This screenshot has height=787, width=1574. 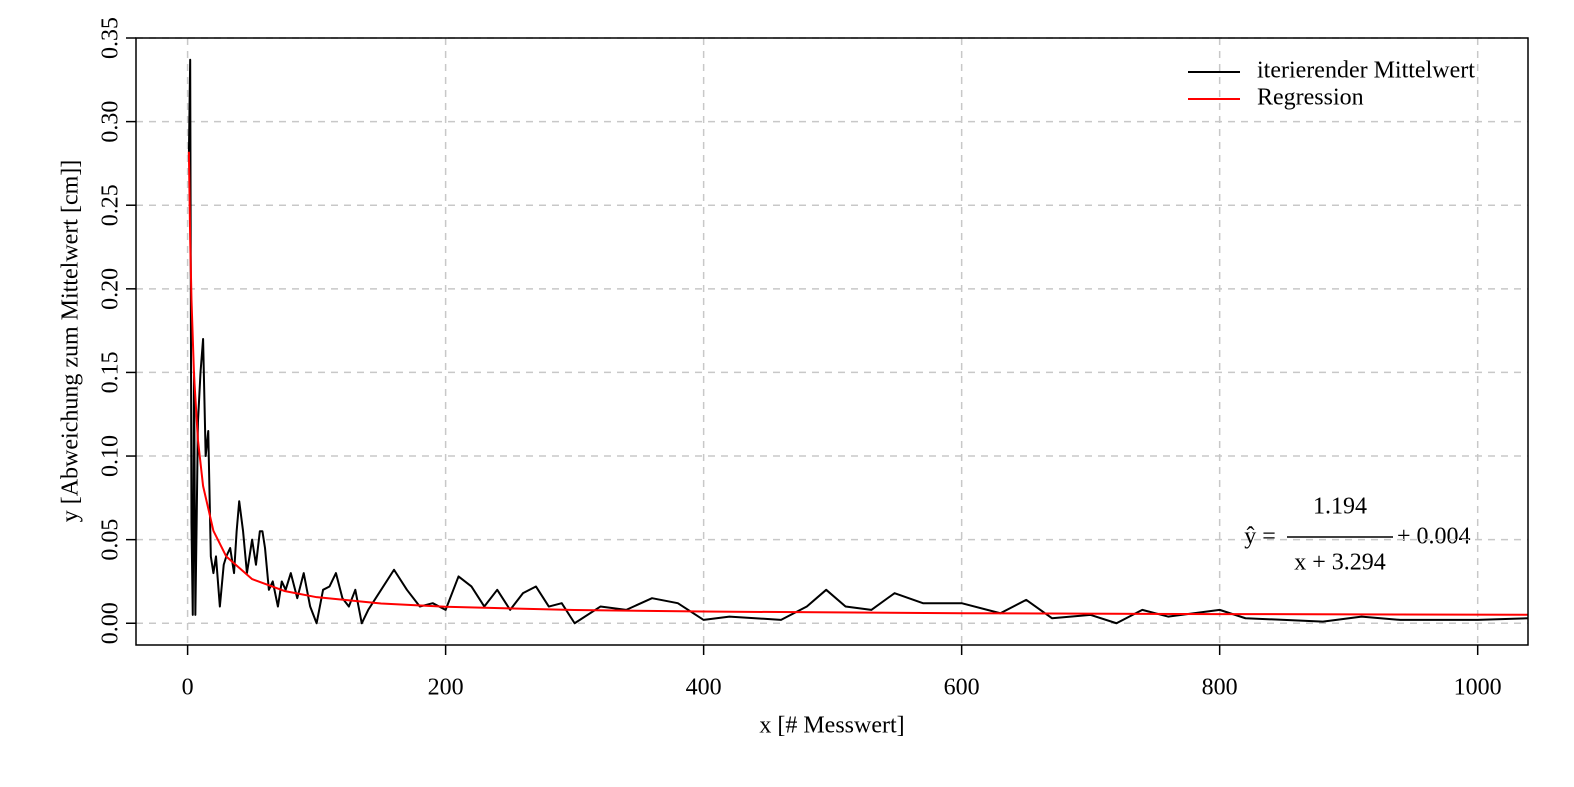 I want to click on legend-label: iterierender Mittelwert, so click(x=1366, y=71).